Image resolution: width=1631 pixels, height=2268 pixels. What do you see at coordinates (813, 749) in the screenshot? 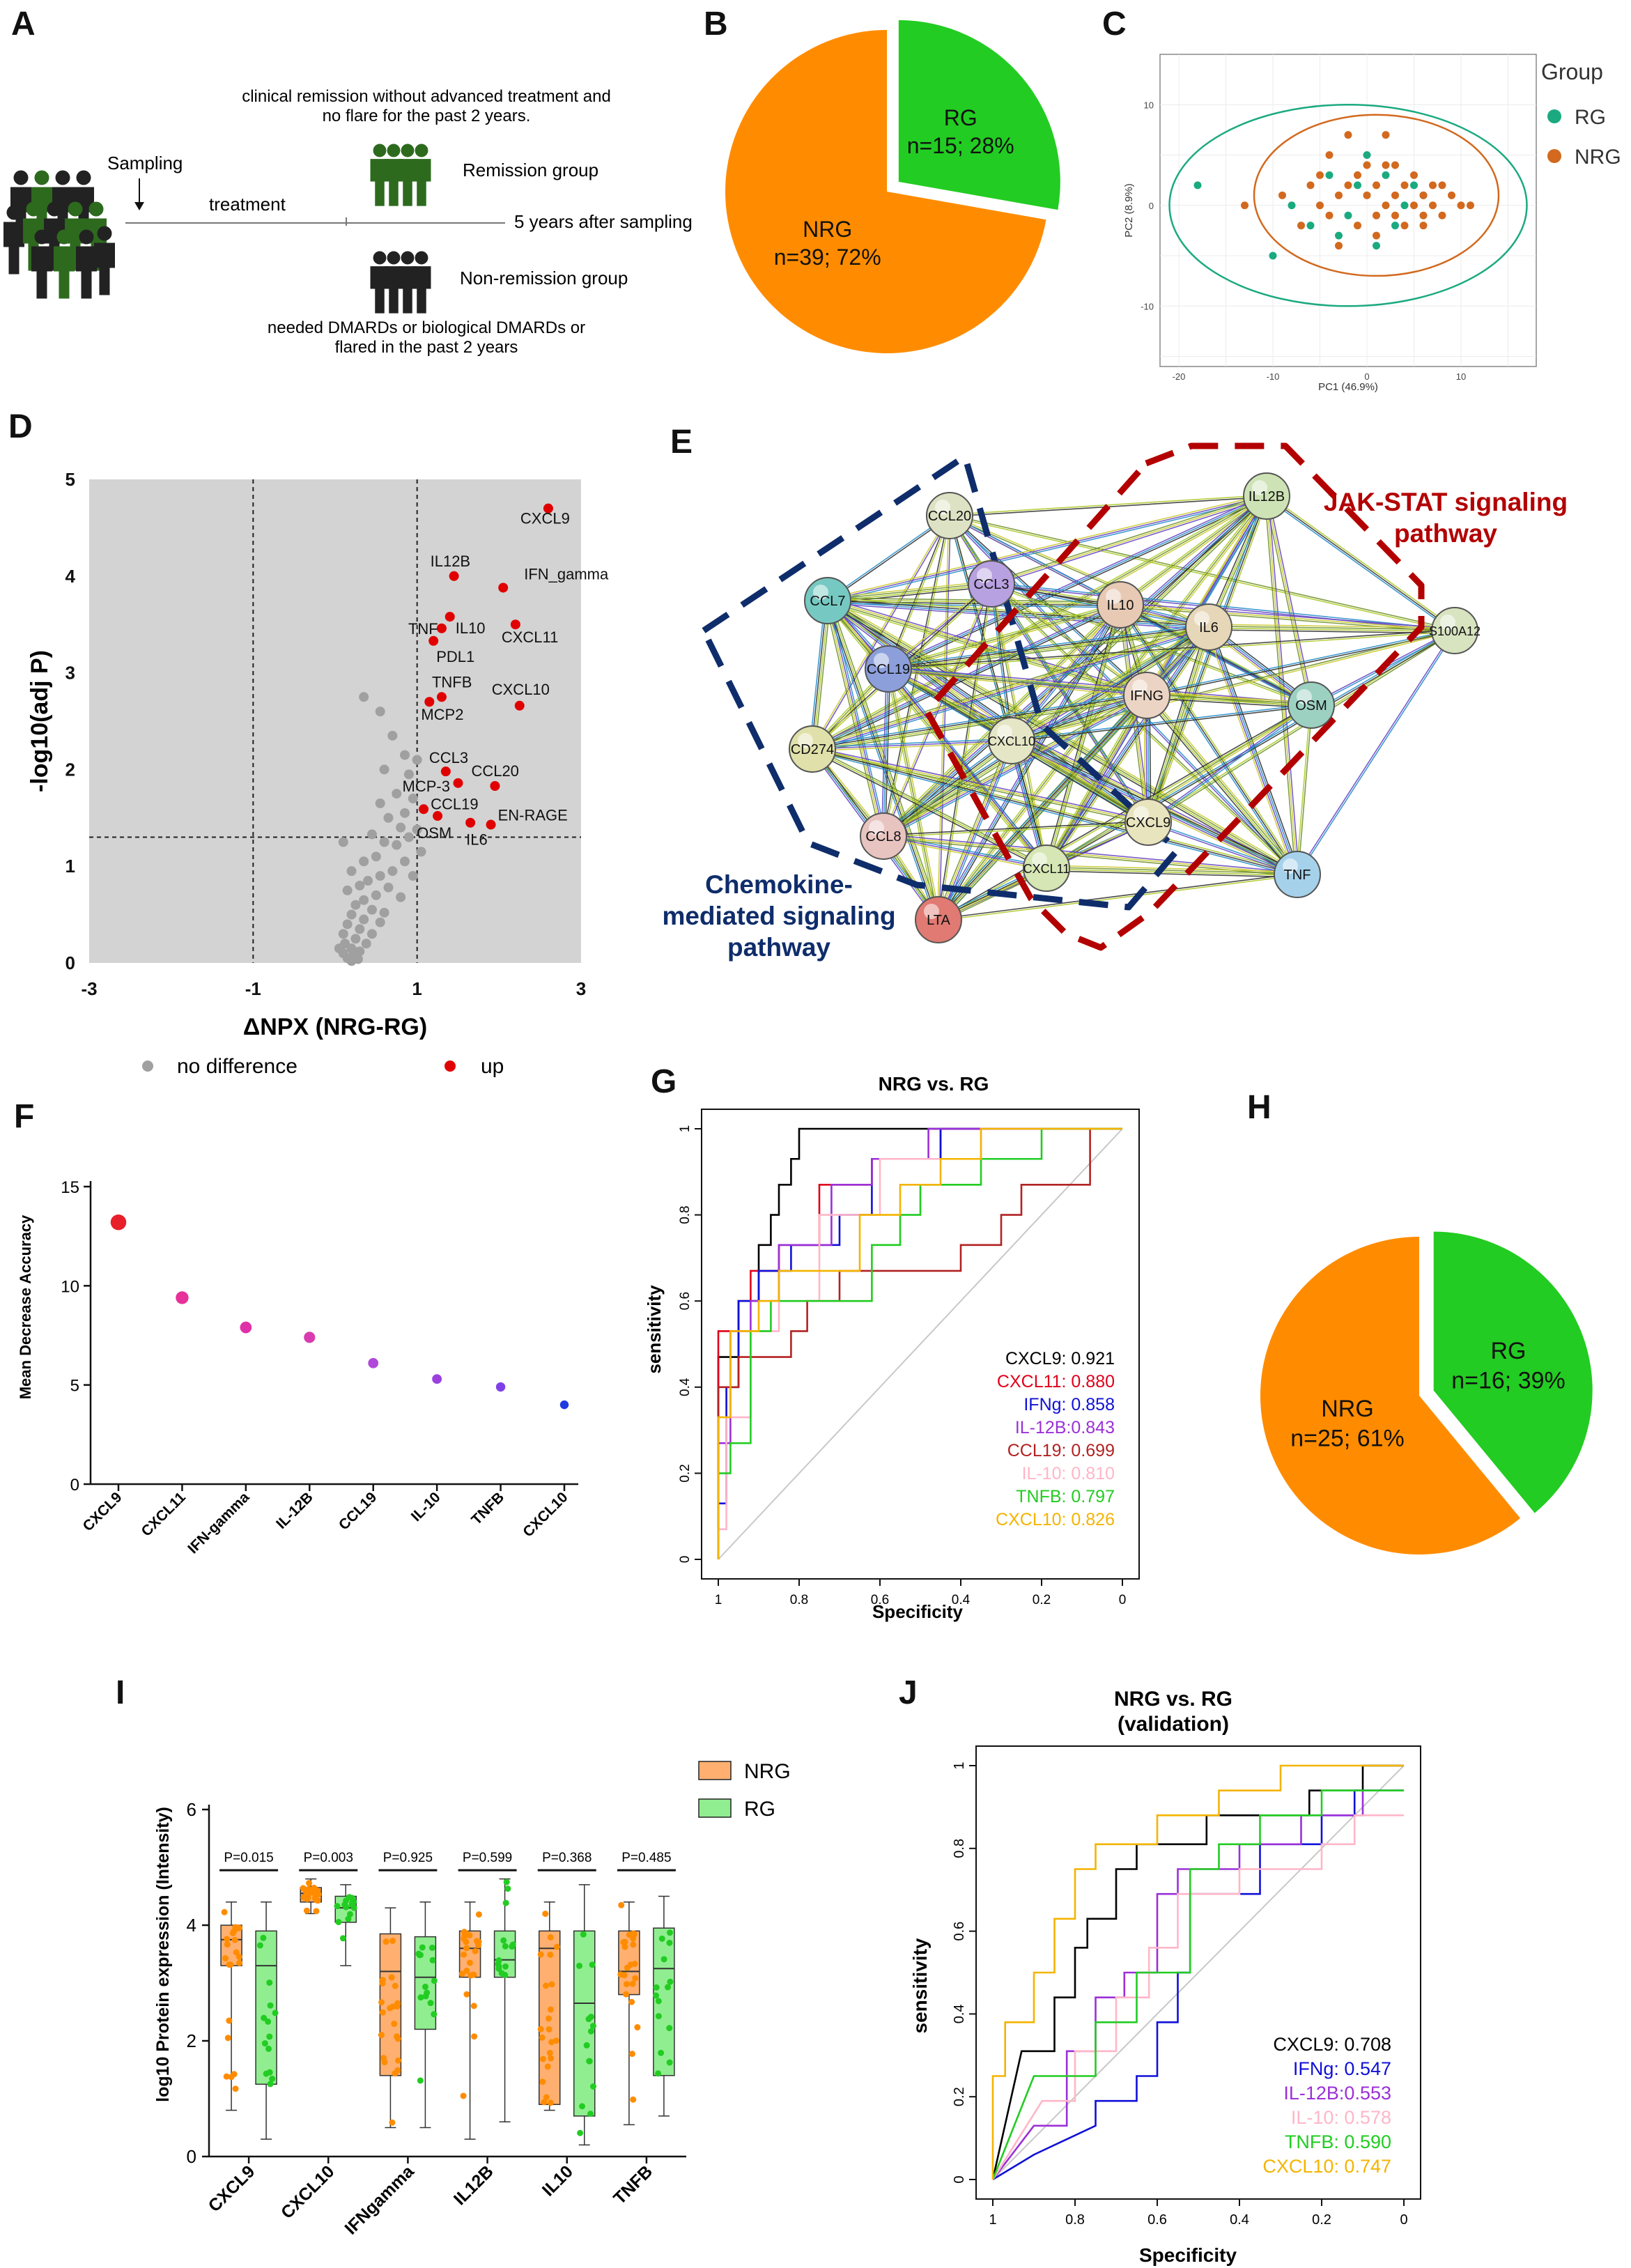
I see `network-node-label: CD274` at bounding box center [813, 749].